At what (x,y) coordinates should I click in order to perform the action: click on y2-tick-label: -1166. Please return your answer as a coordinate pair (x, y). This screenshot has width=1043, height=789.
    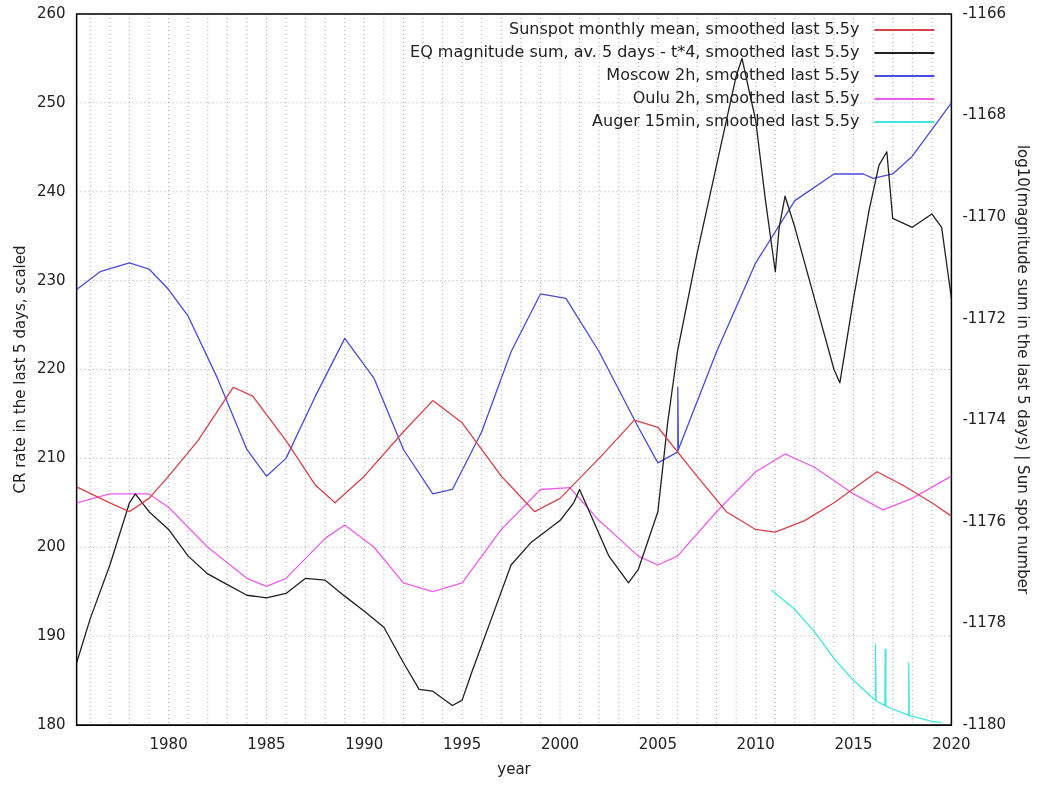
    Looking at the image, I should click on (984, 12).